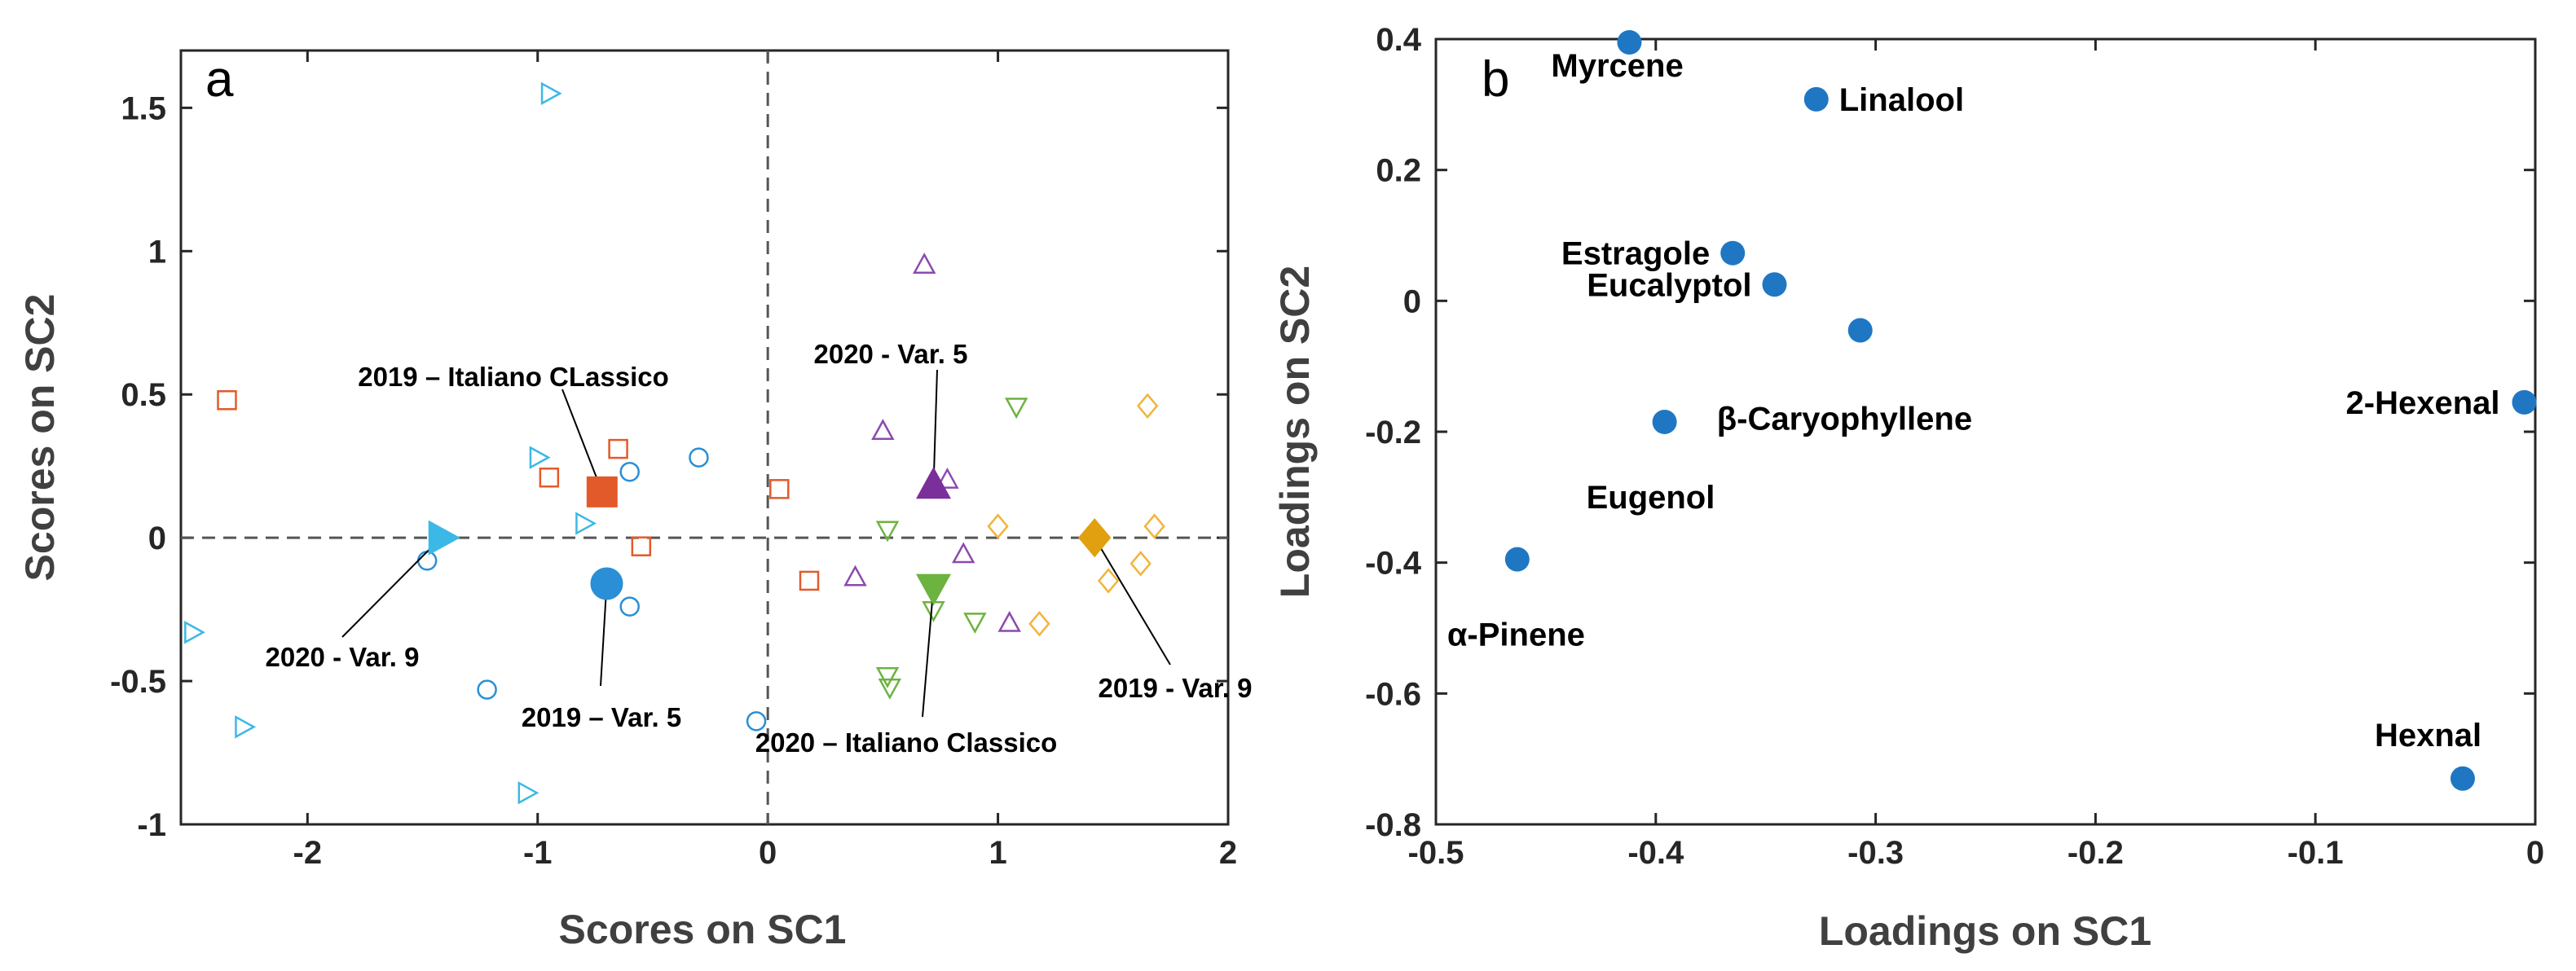 The height and width of the screenshot is (971, 2576). What do you see at coordinates (1176, 688) in the screenshot?
I see `annotation-label: 2019 - Var. 9` at bounding box center [1176, 688].